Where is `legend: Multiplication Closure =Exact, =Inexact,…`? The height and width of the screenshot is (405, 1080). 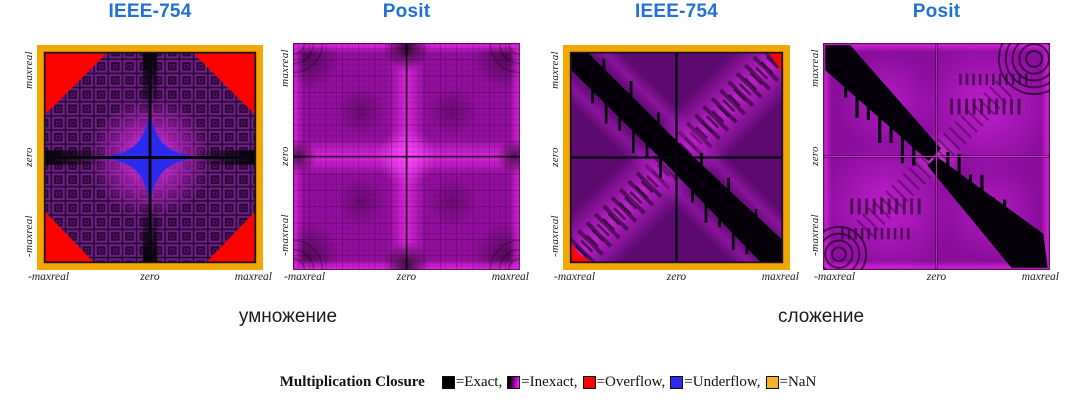 legend: Multiplication Closure =Exact, =Inexact,… is located at coordinates (544, 382).